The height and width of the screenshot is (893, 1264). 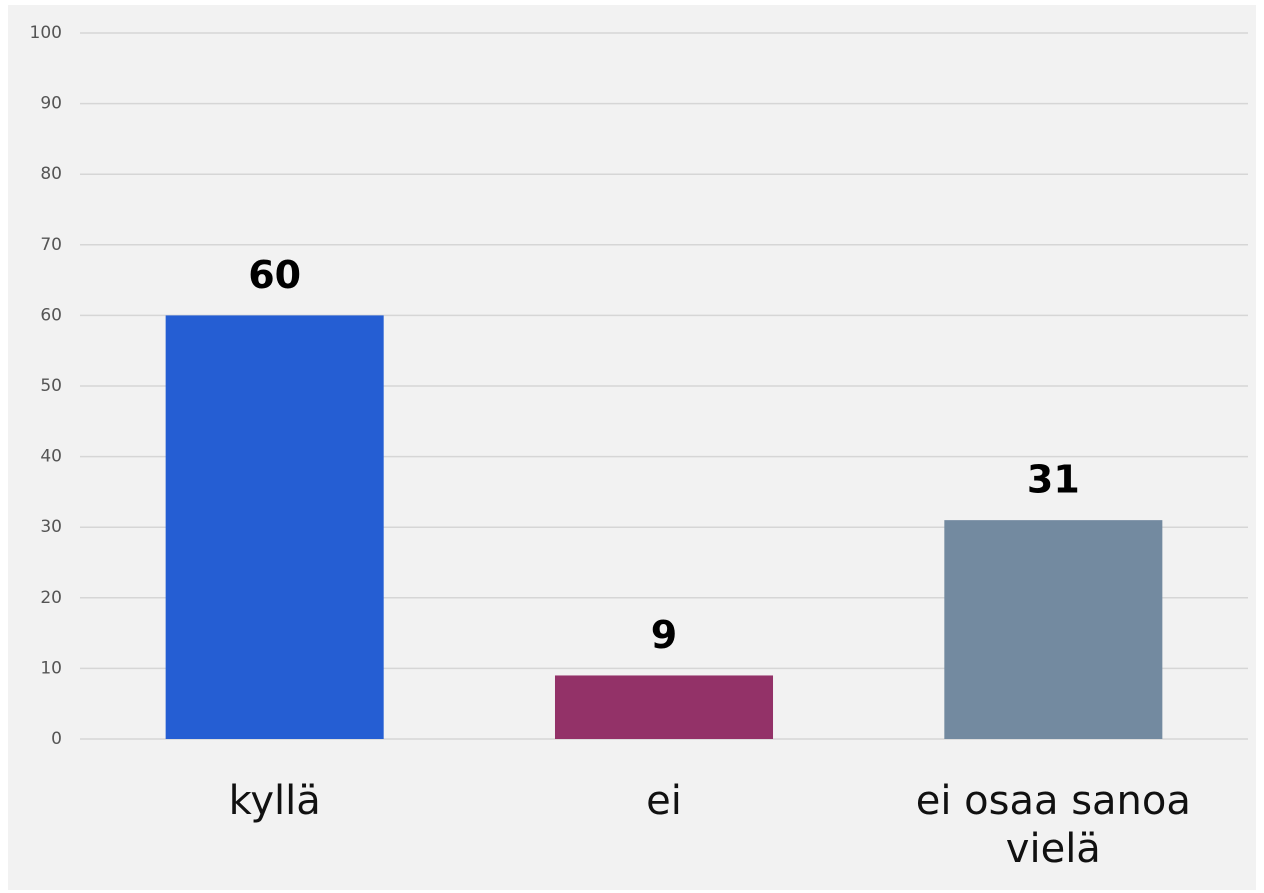 What do you see at coordinates (1053, 825) in the screenshot?
I see `x-tick-label: ei osaa sanoa vielä` at bounding box center [1053, 825].